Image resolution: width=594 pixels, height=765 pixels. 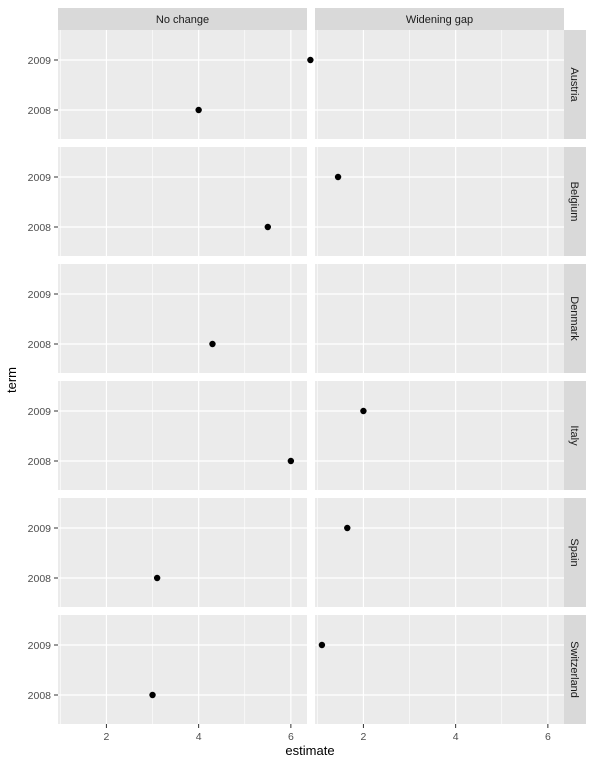 What do you see at coordinates (310, 60) in the screenshot?
I see `data-point-austria-2009` at bounding box center [310, 60].